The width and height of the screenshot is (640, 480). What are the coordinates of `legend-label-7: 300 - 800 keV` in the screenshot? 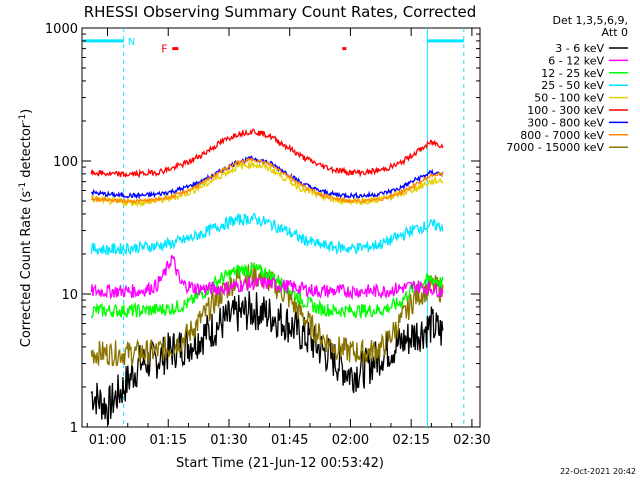 It's located at (565, 122).